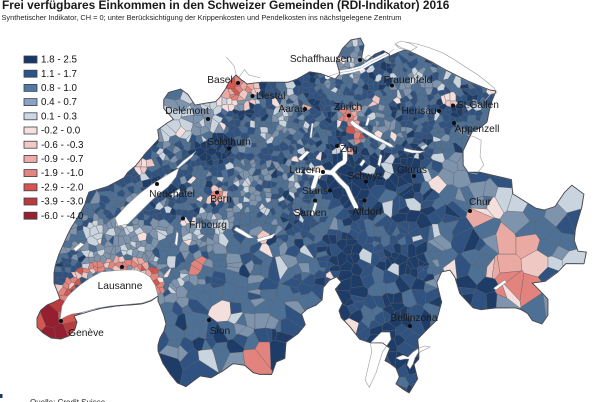 The height and width of the screenshot is (402, 606). What do you see at coordinates (480, 202) in the screenshot?
I see `svg-text: Chur` at bounding box center [480, 202].